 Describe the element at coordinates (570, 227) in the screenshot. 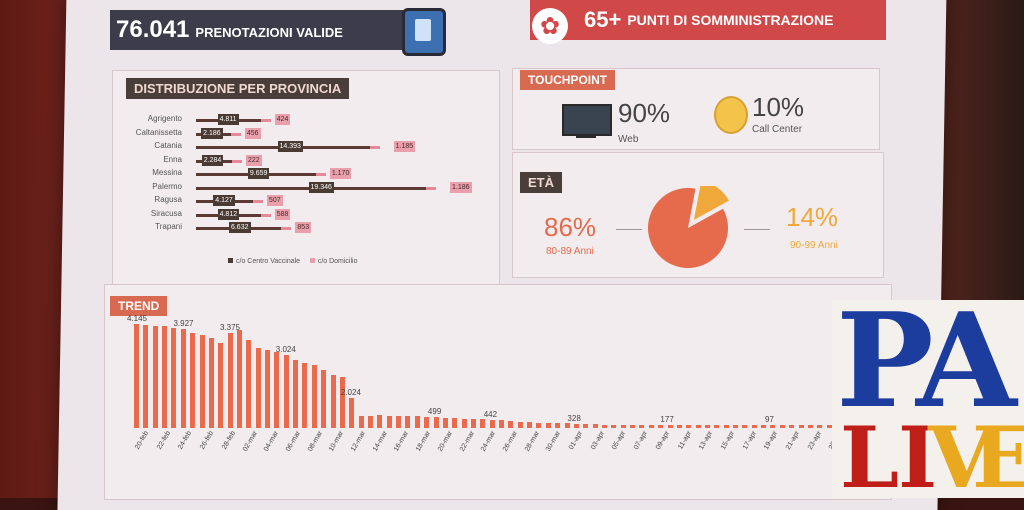

I see `age-a-percentage: 86%` at that location.